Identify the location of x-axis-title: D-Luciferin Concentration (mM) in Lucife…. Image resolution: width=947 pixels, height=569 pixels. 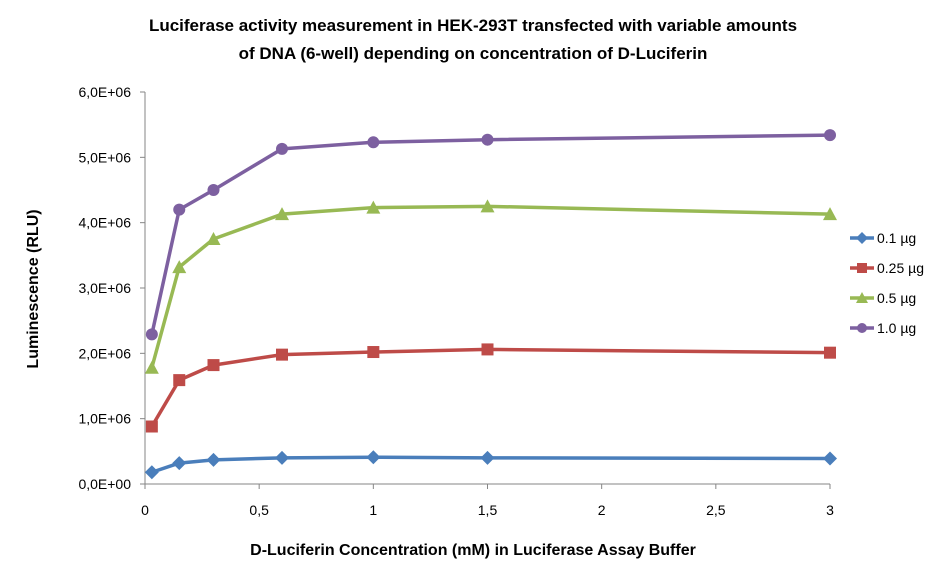
(473, 550).